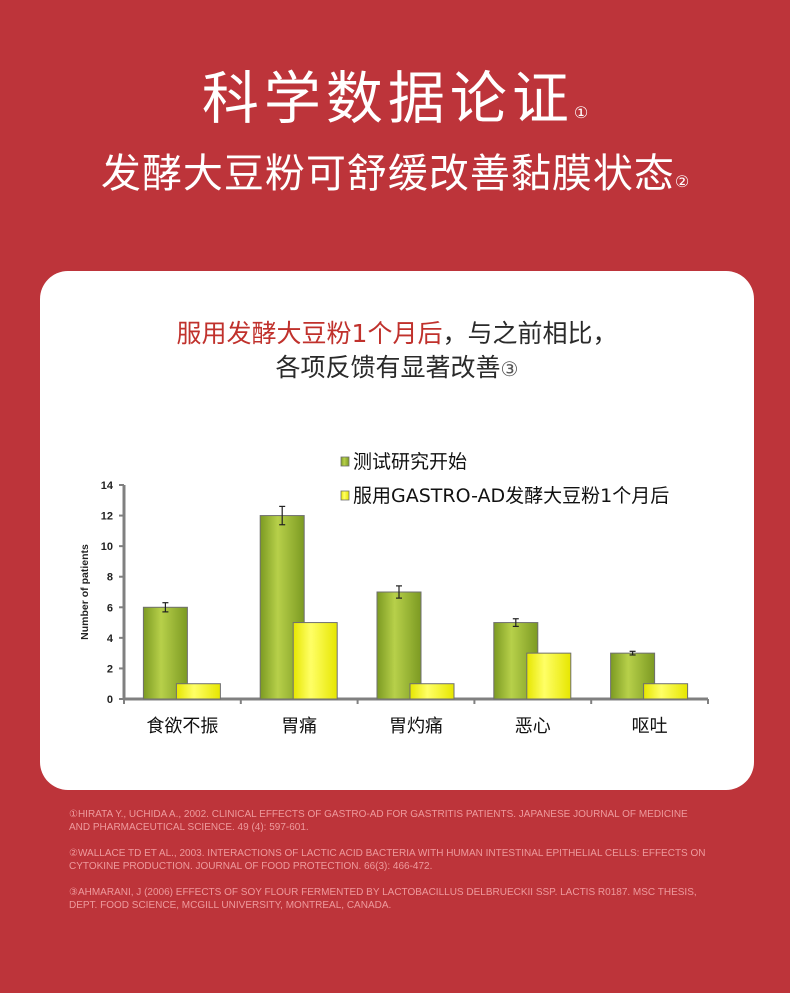 This screenshot has height=993, width=790. I want to click on x-tick-label: 胃痛, so click(299, 726).